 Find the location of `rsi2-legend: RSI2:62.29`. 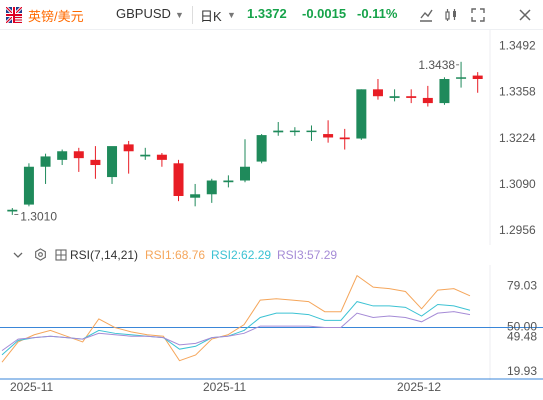

rsi2-legend: RSI2:62.29 is located at coordinates (241, 255).